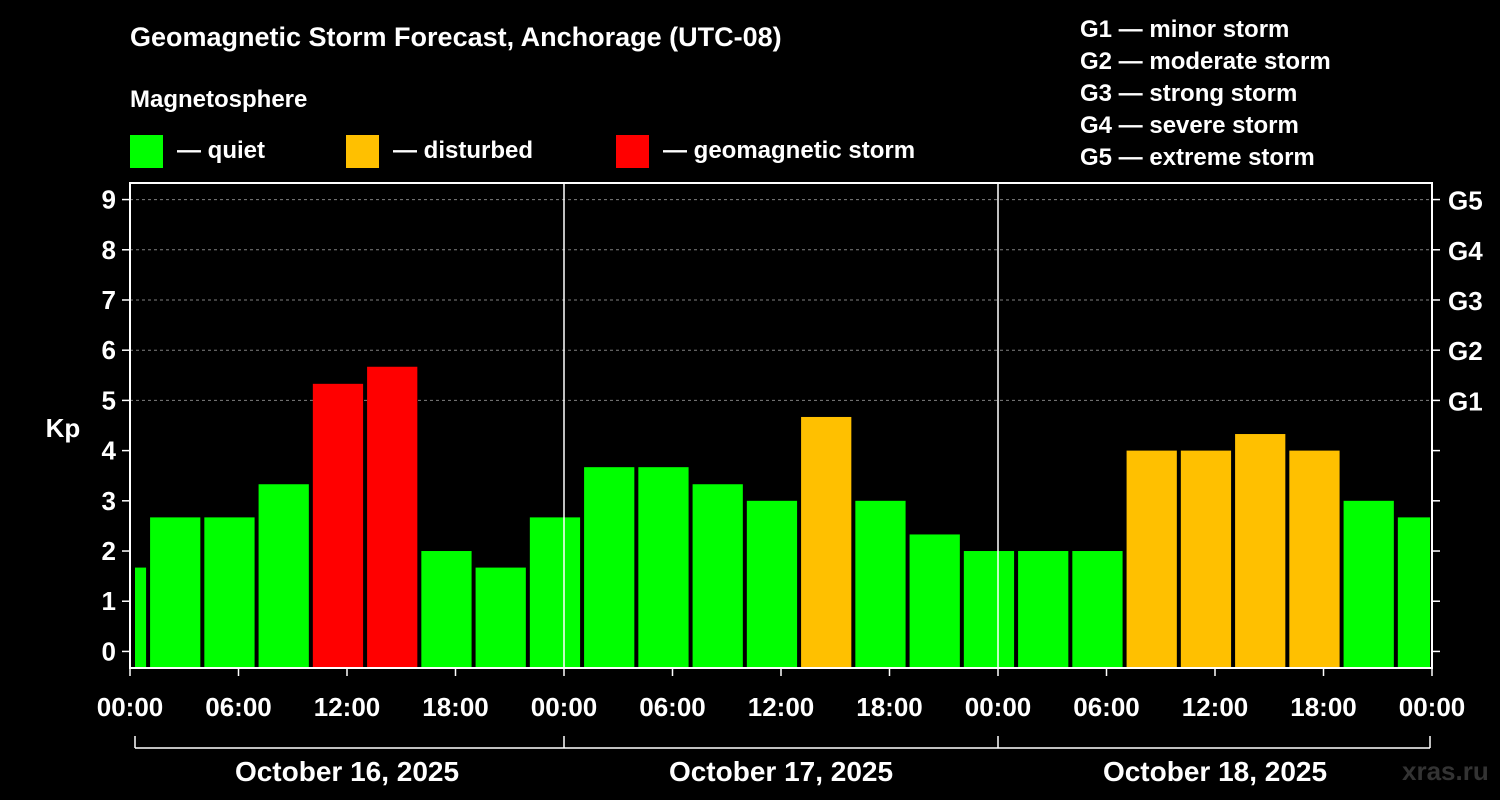 Image resolution: width=1500 pixels, height=800 pixels. What do you see at coordinates (1465, 351) in the screenshot?
I see `g-scale-label-G2: G2` at bounding box center [1465, 351].